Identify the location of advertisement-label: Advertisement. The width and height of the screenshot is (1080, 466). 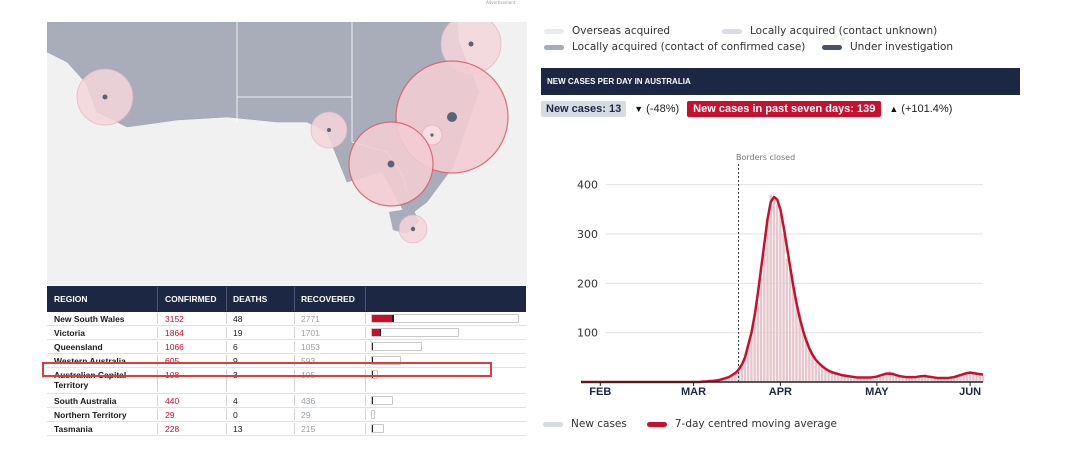
(501, 2).